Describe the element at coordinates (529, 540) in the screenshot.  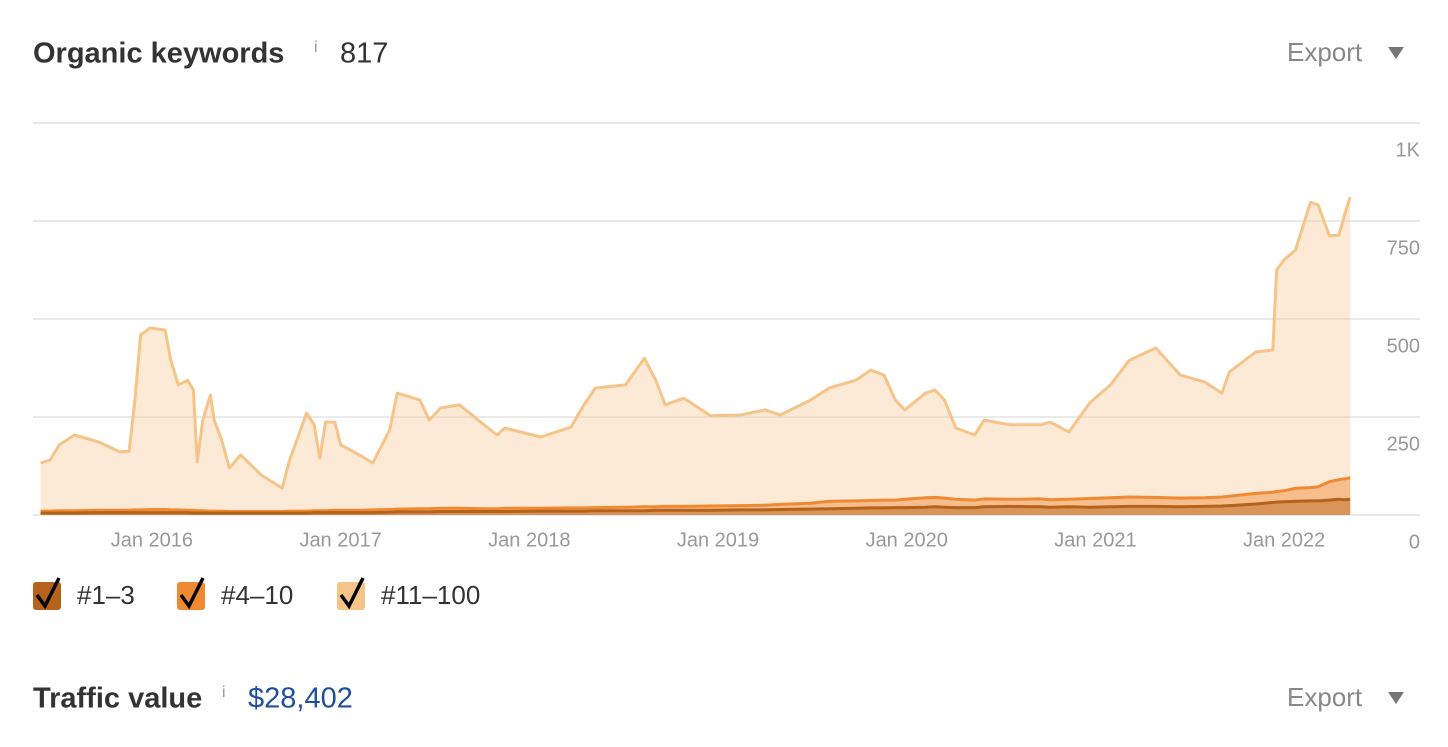
I see `x-tick-label: Jan 2018` at that location.